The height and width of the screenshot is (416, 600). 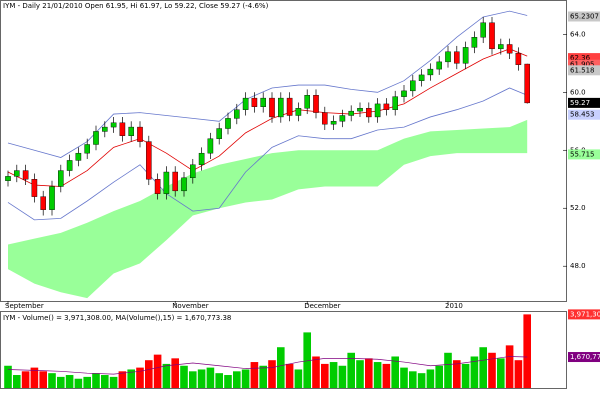 I want to click on volume-marker, so click(x=584, y=314).